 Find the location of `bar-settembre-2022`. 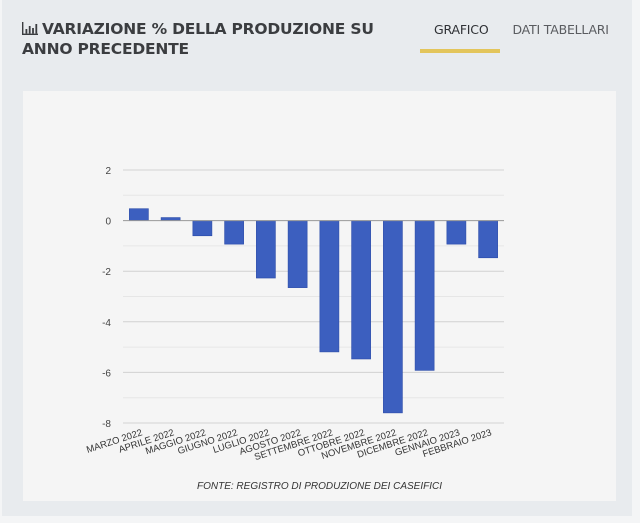

bar-settembre-2022 is located at coordinates (329, 286).